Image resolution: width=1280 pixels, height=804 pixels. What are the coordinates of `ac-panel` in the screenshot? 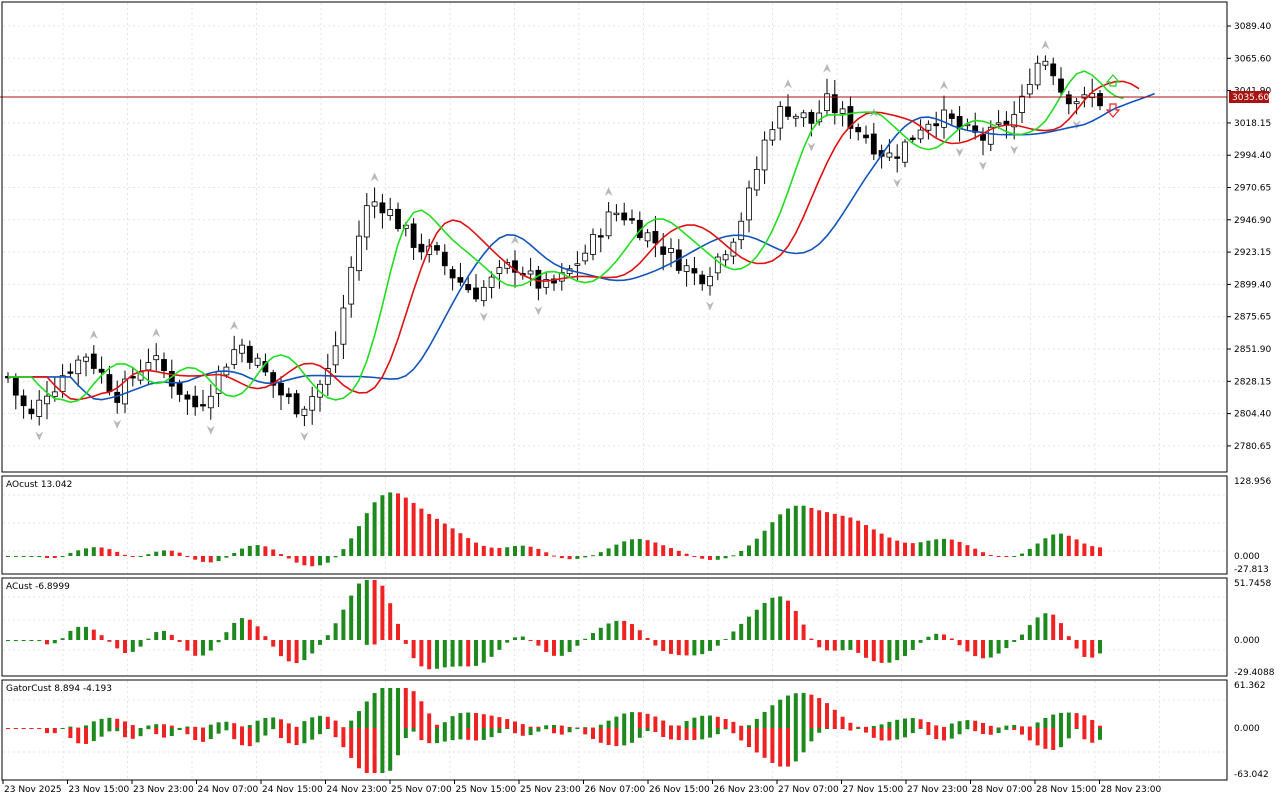 It's located at (554, 625).